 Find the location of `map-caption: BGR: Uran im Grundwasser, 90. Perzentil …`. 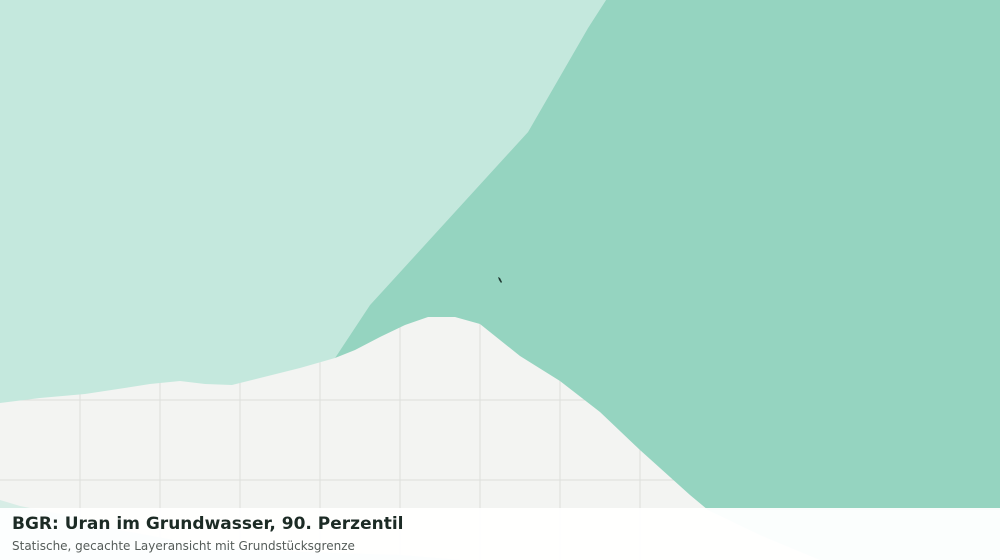

map-caption: BGR: Uran im Grundwasser, 90. Perzentil … is located at coordinates (500, 534).